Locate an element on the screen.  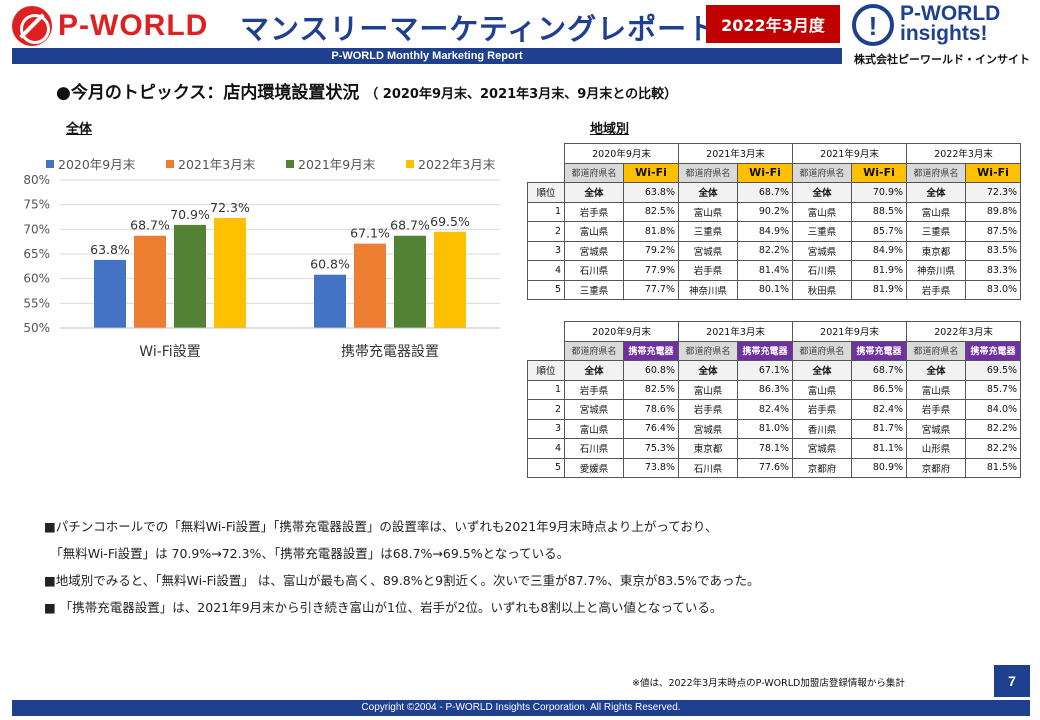
value-cell: 86.3% is located at coordinates (765, 389).